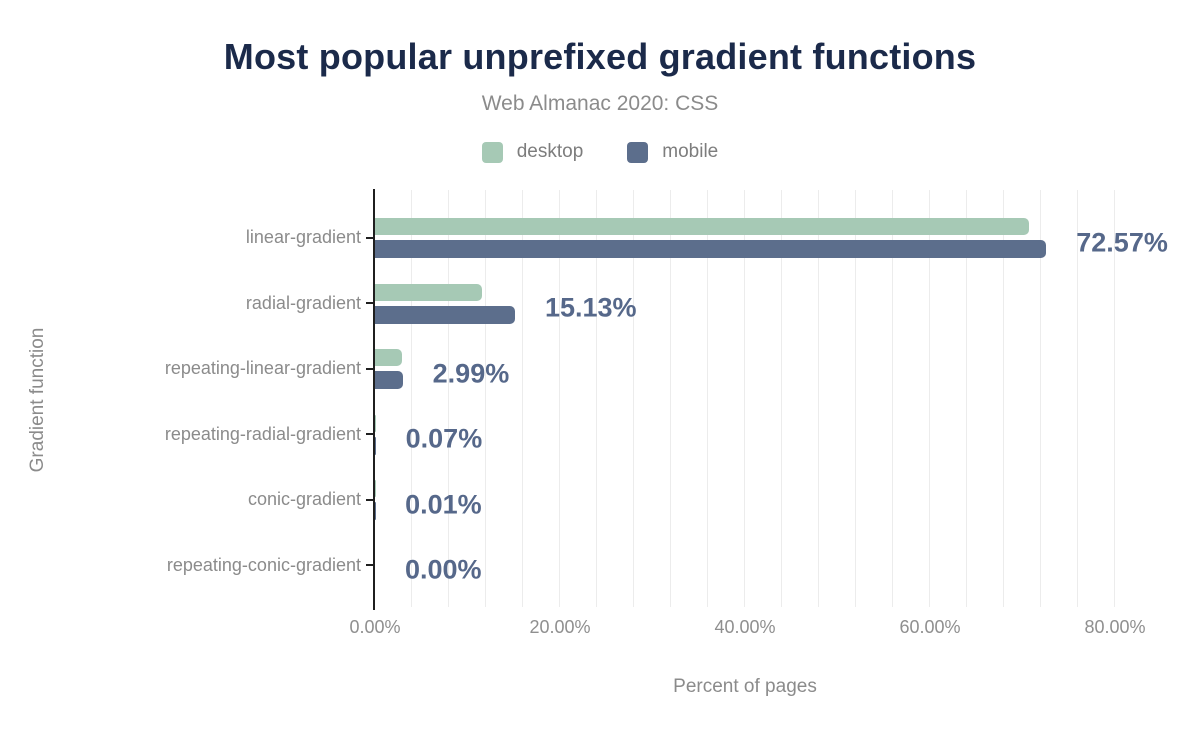 The width and height of the screenshot is (1200, 742). What do you see at coordinates (745, 627) in the screenshot?
I see `x-tick-label: 40.00%` at bounding box center [745, 627].